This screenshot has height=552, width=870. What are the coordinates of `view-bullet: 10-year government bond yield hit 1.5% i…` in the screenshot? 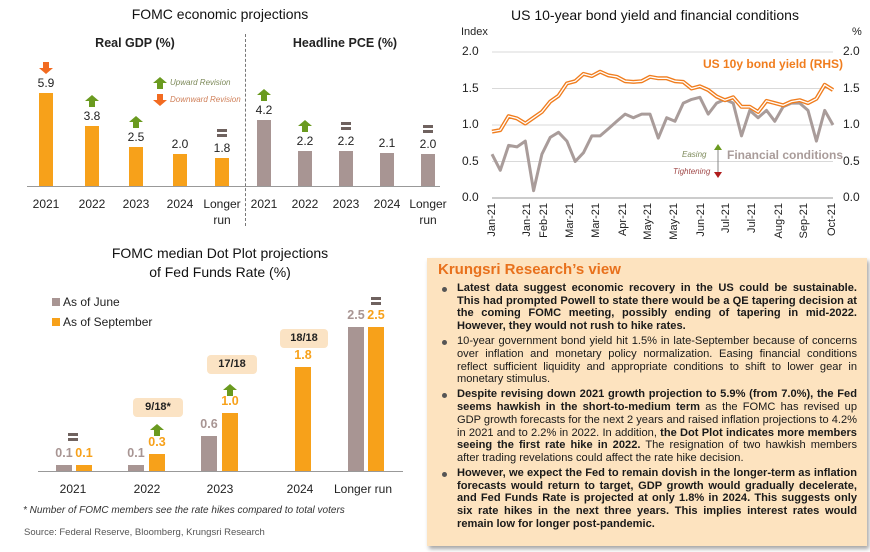 It's located at (648, 360).